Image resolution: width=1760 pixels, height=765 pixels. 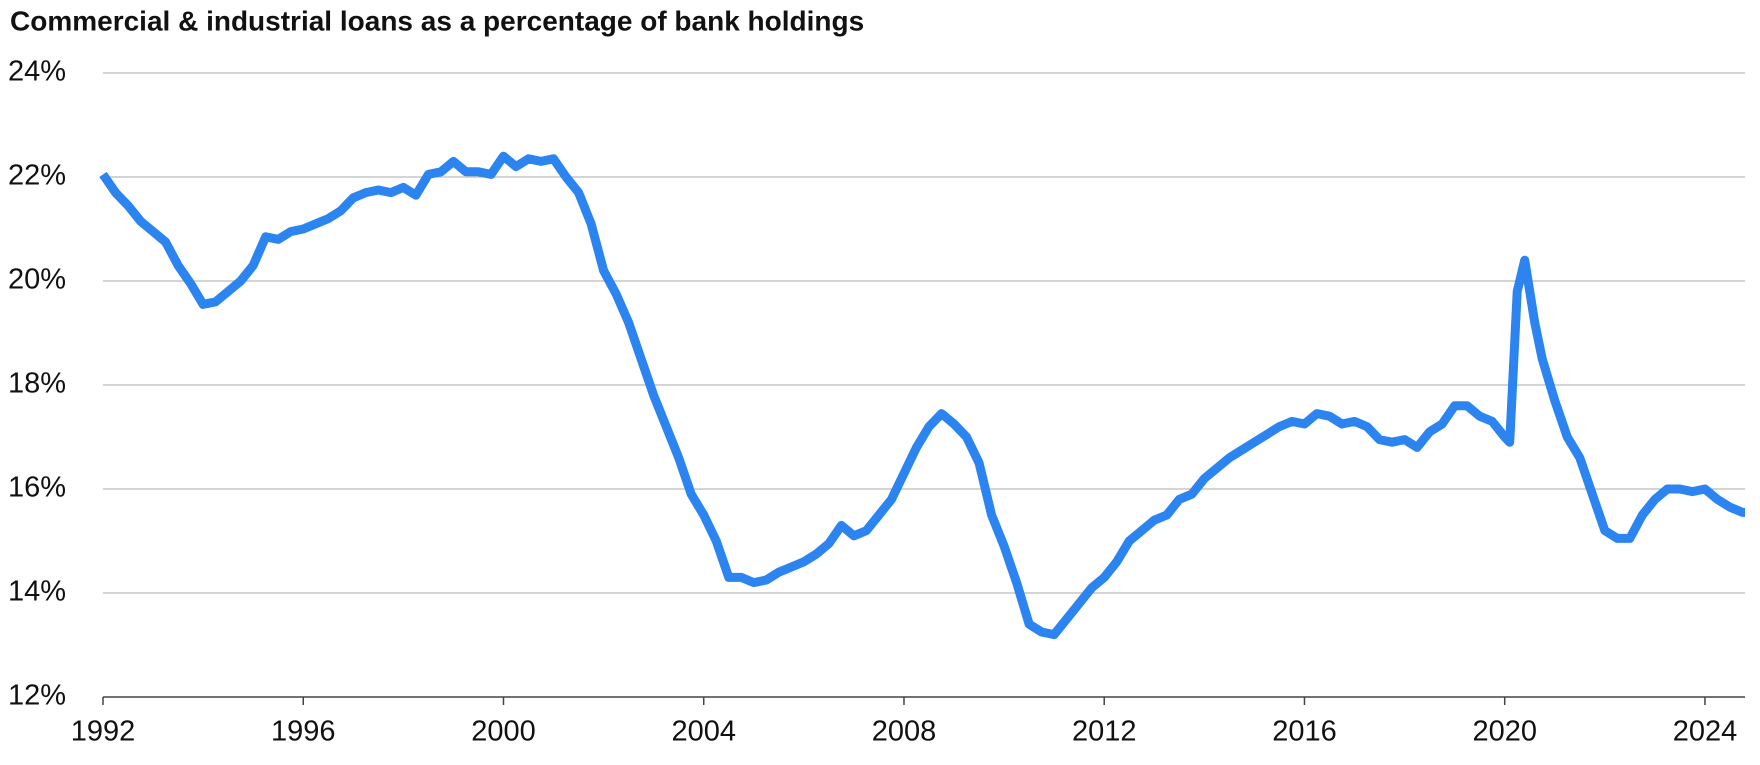 I want to click on y-tick-label: 14%, so click(x=37, y=592).